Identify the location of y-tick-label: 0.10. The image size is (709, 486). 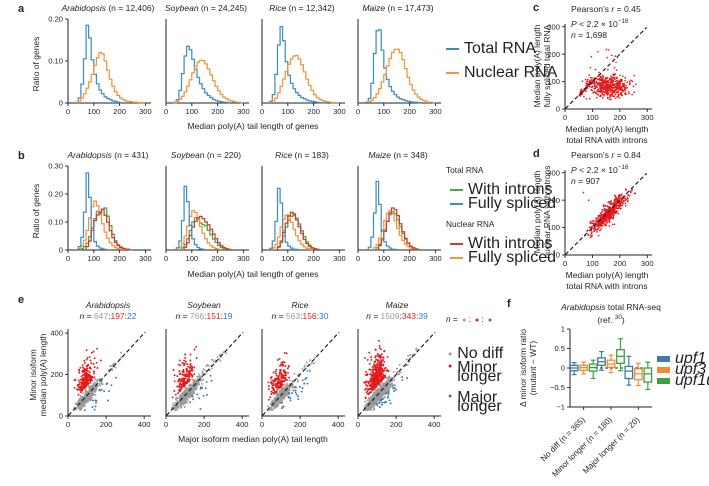
(55, 222).